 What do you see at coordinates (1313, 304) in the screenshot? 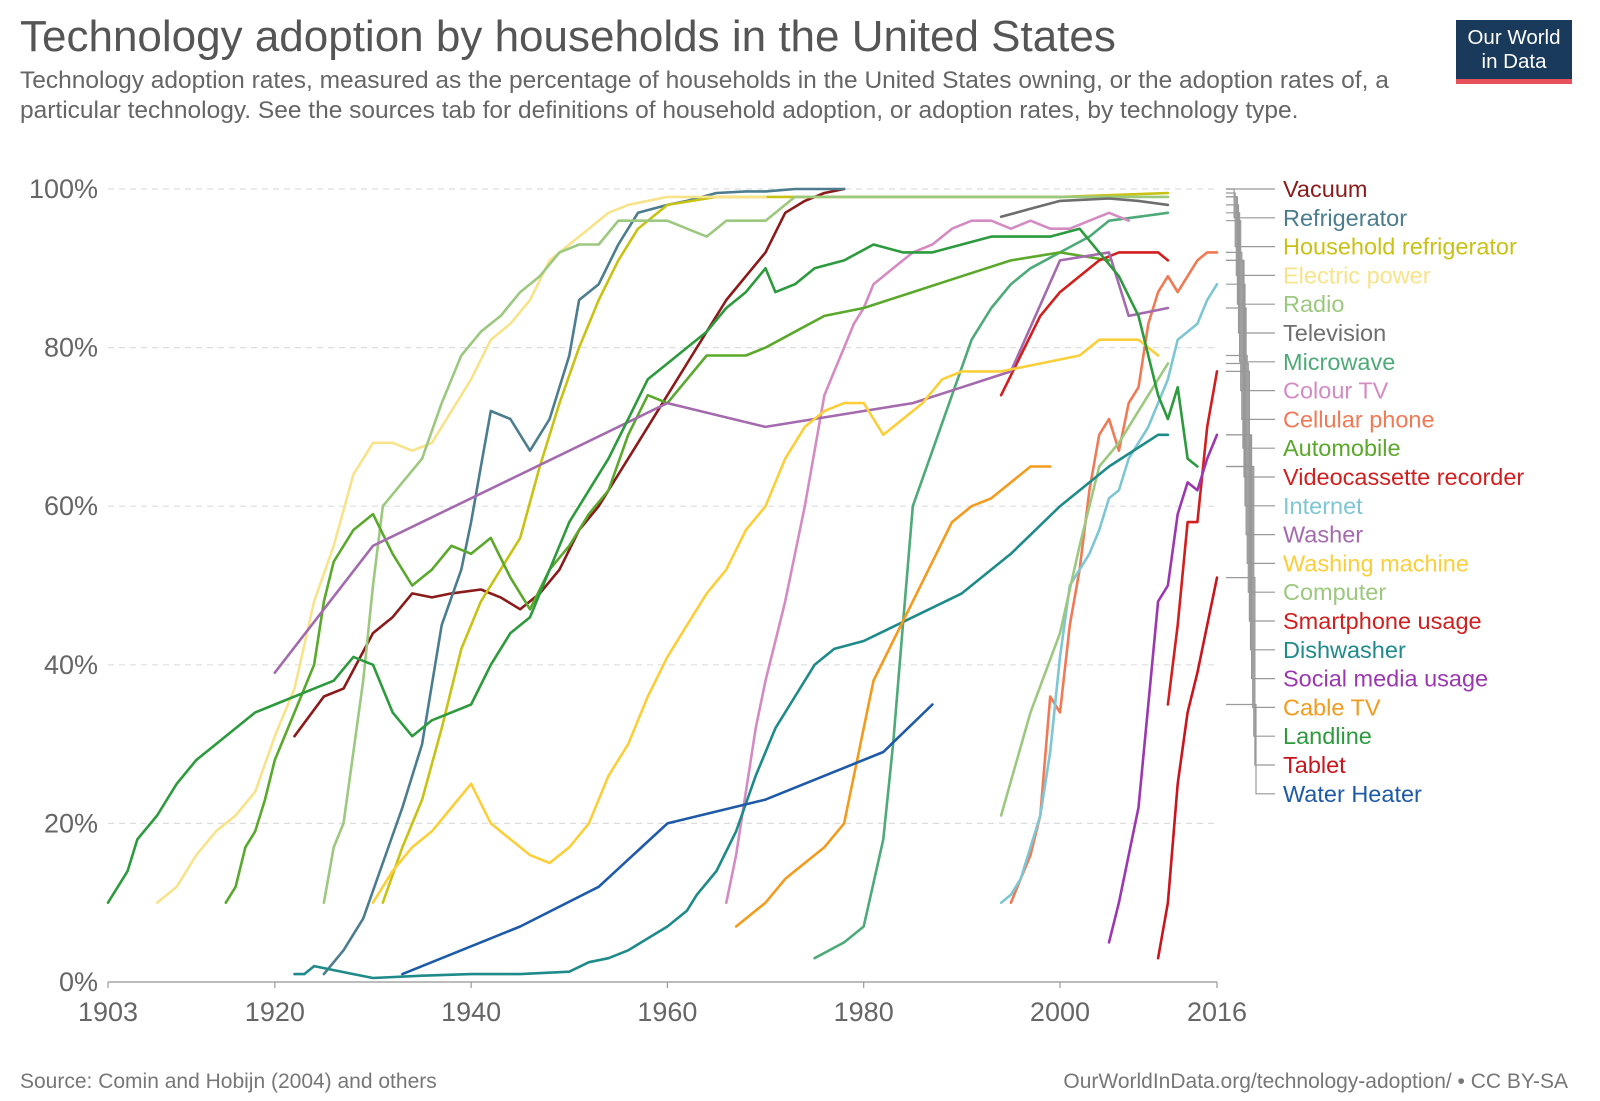
I see `legend-entry: Radio` at bounding box center [1313, 304].